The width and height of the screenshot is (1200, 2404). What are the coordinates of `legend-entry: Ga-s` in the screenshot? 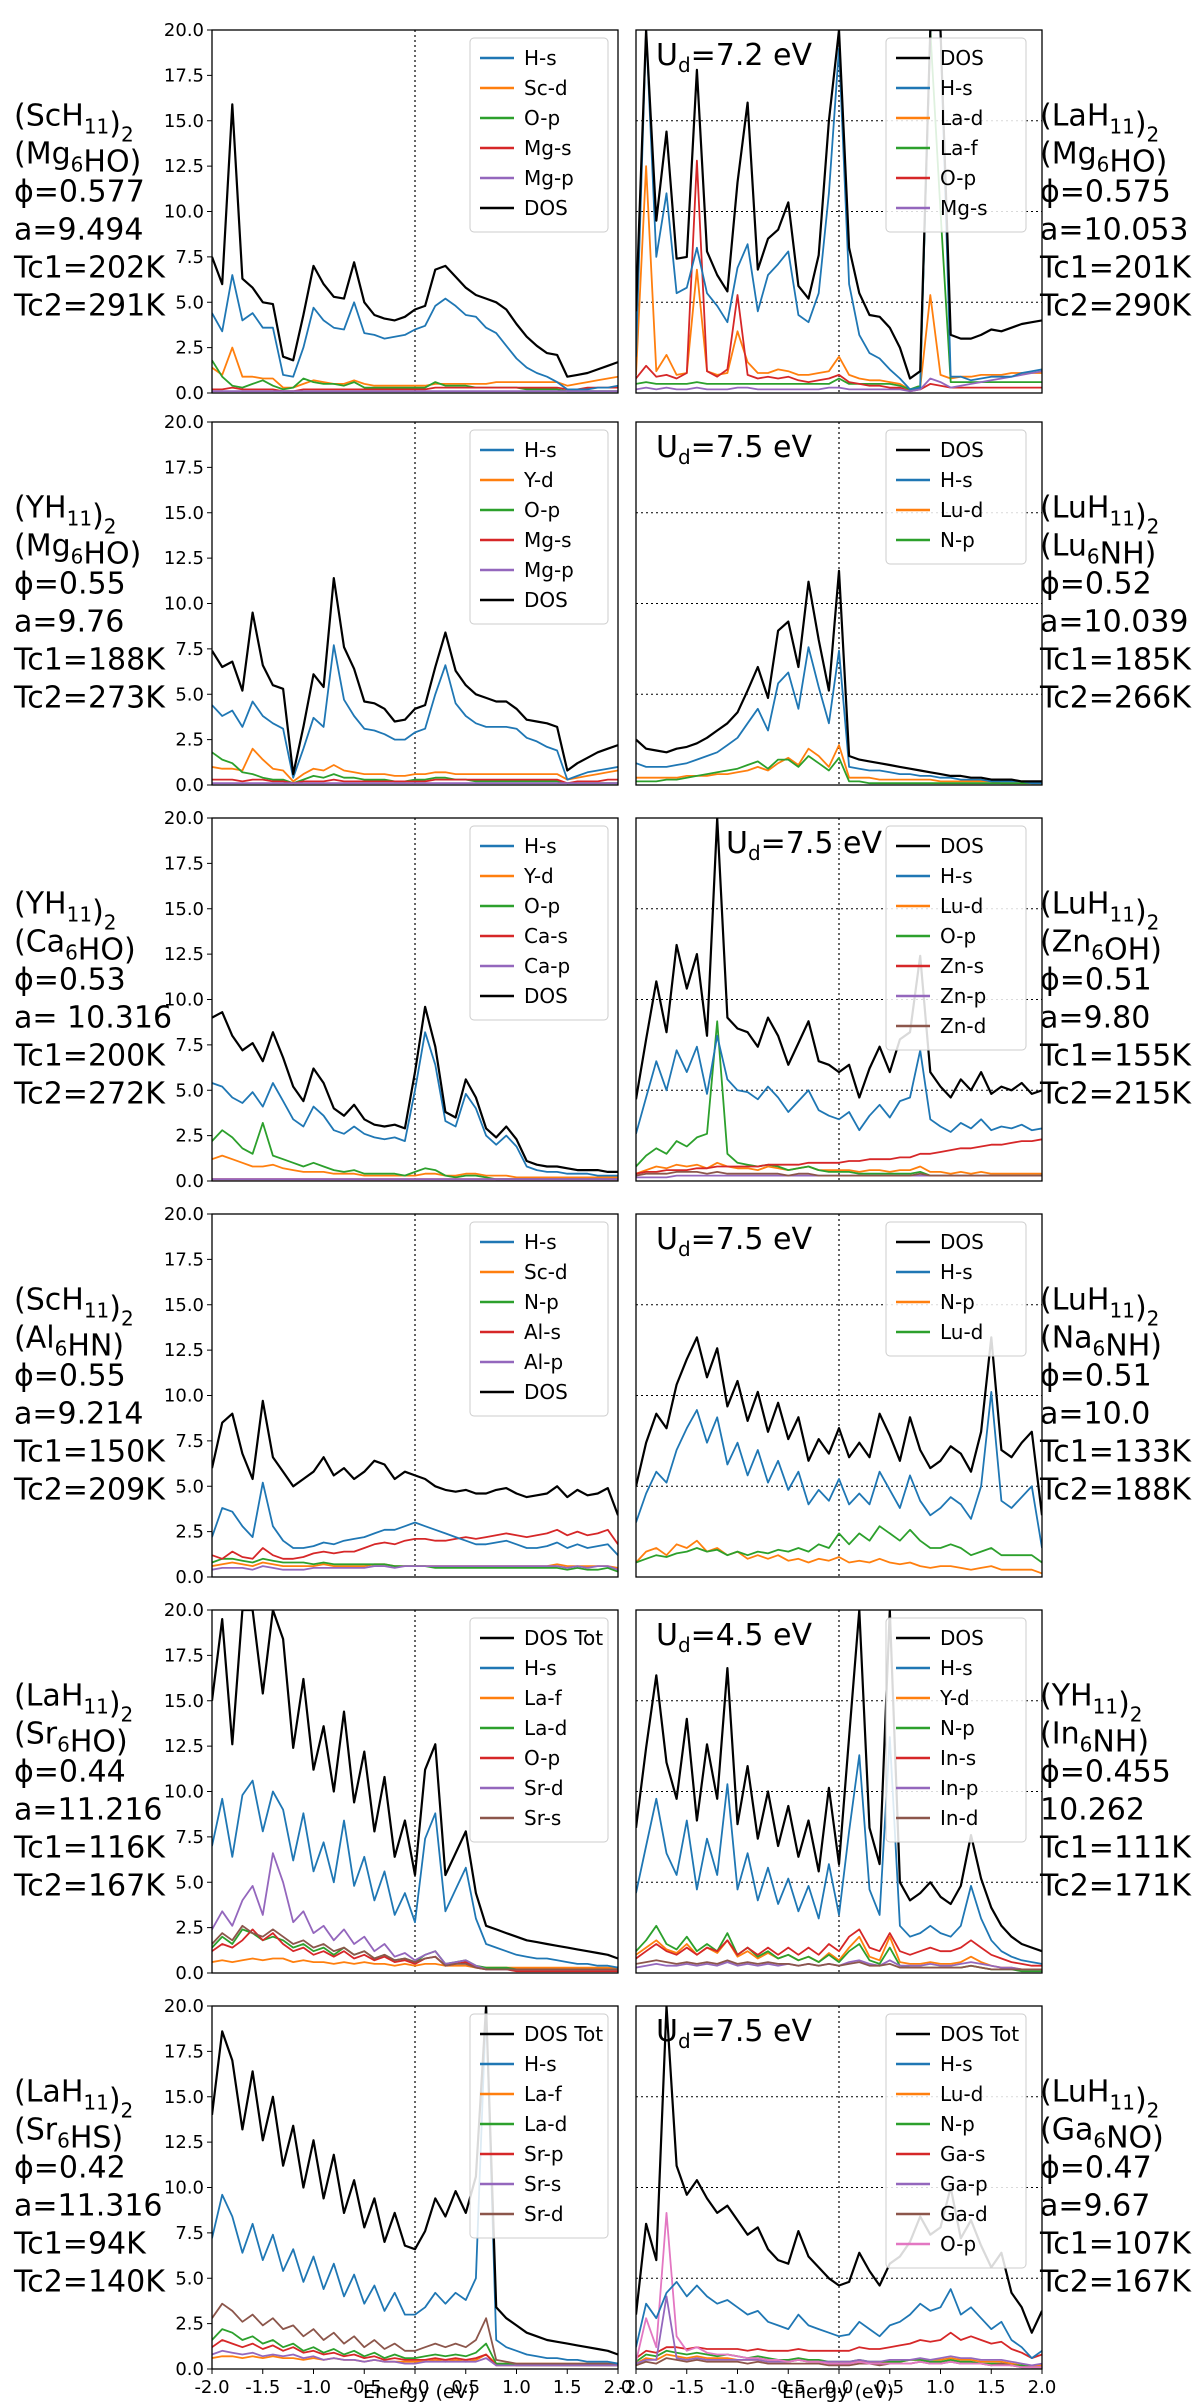 It's located at (962, 2154).